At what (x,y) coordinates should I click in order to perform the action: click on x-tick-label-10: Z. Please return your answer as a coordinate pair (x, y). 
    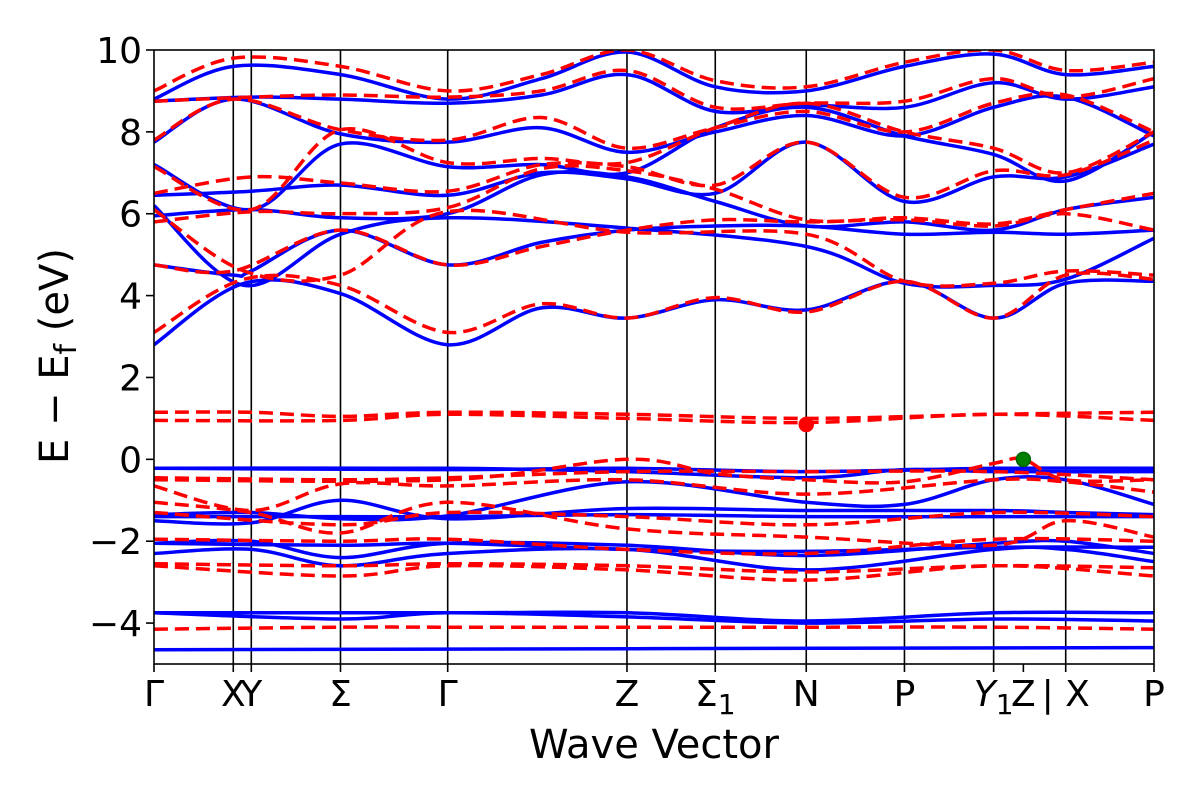
    Looking at the image, I should click on (1023, 694).